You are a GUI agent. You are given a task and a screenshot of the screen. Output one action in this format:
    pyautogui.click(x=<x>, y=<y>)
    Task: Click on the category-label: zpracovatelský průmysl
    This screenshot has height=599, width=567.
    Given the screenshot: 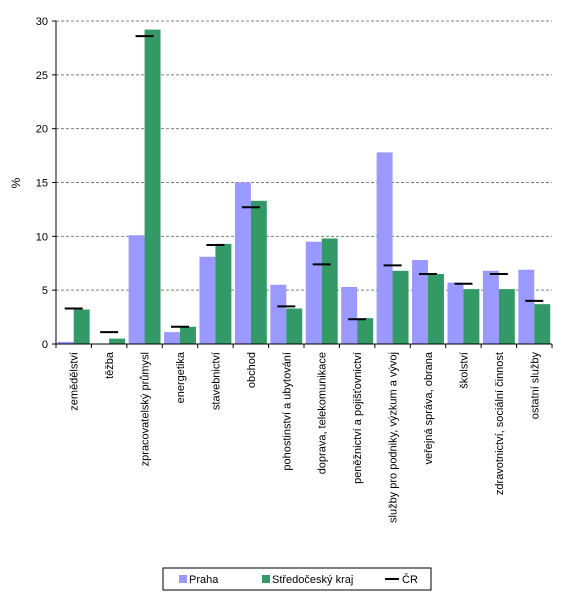 What is the action you would take?
    pyautogui.click(x=146, y=409)
    